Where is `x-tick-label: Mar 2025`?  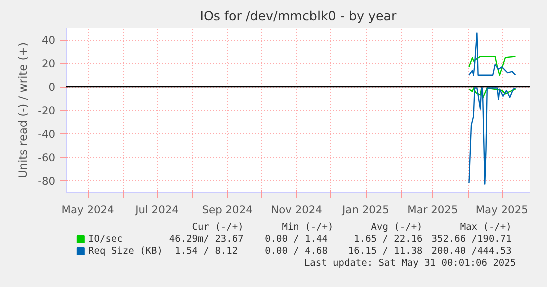
x-tick-label: Mar 2025 is located at coordinates (433, 210).